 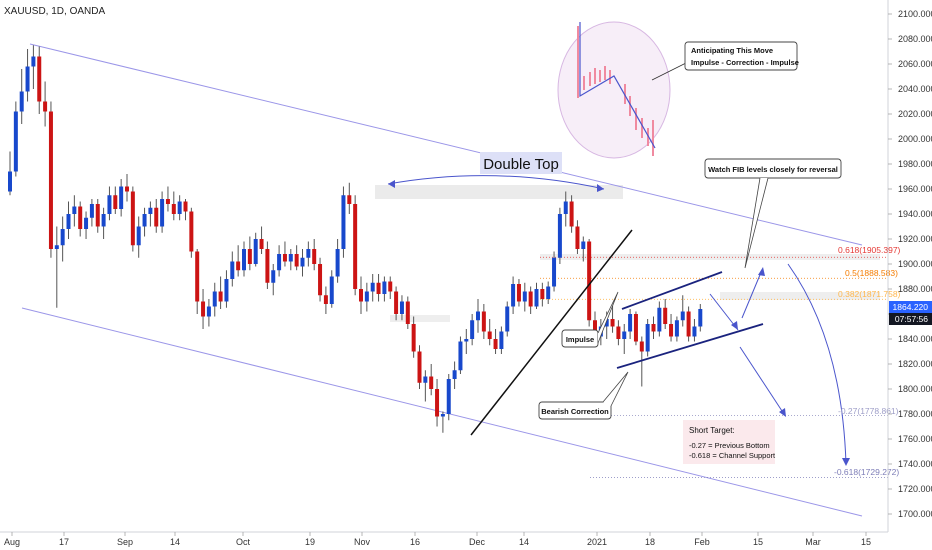 I want to click on double-top-arrow-left, so click(x=391, y=184).